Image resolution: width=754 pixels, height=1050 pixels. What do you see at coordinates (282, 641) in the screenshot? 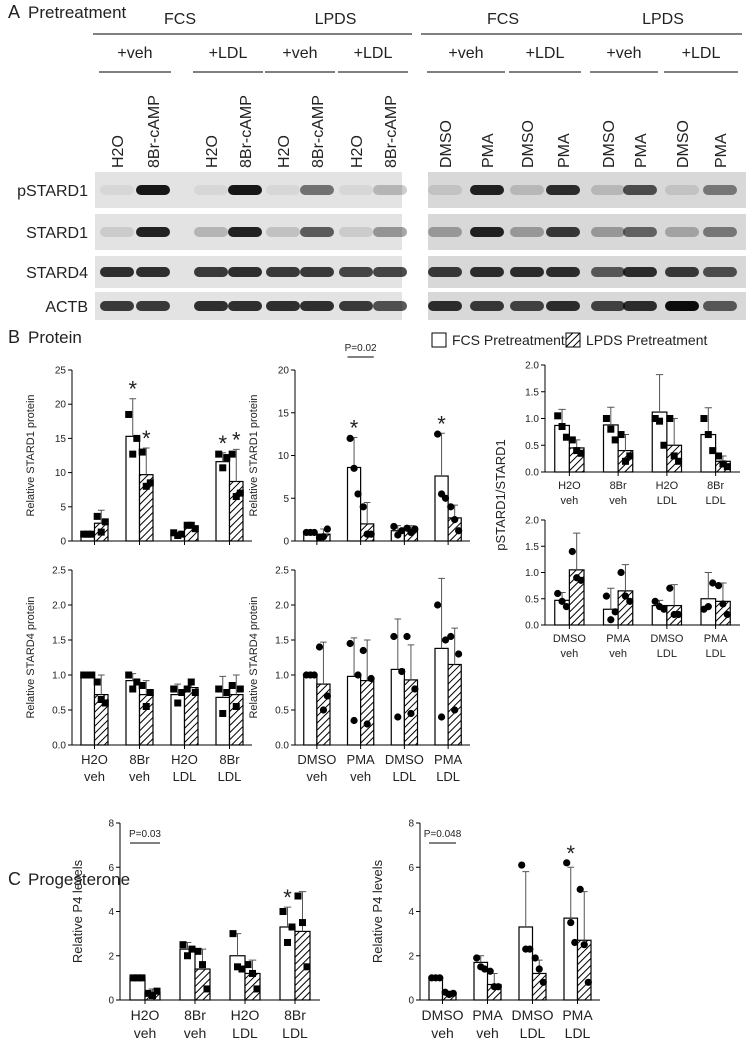
I see `y-tick-label: 1.5` at bounding box center [282, 641].